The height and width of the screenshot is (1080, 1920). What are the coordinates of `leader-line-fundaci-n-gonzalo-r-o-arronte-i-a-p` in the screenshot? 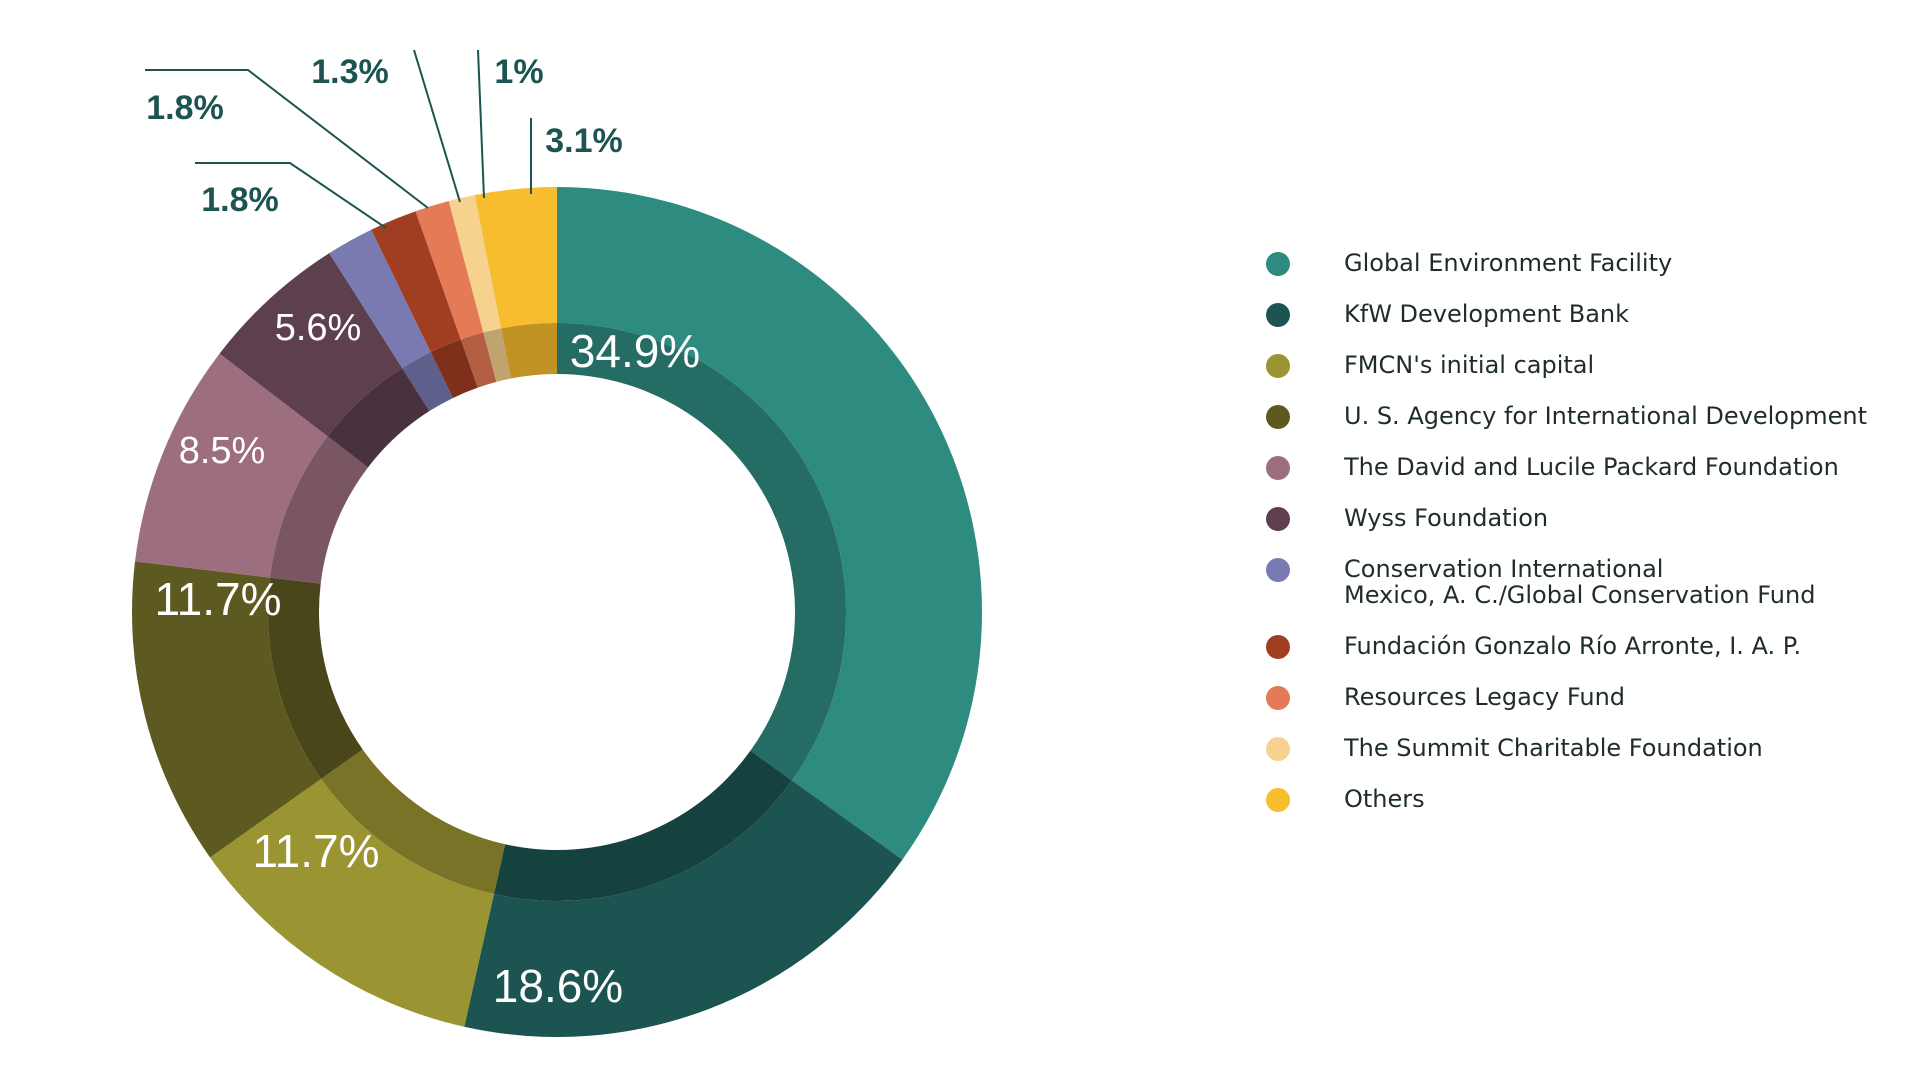 It's located at (287, 139).